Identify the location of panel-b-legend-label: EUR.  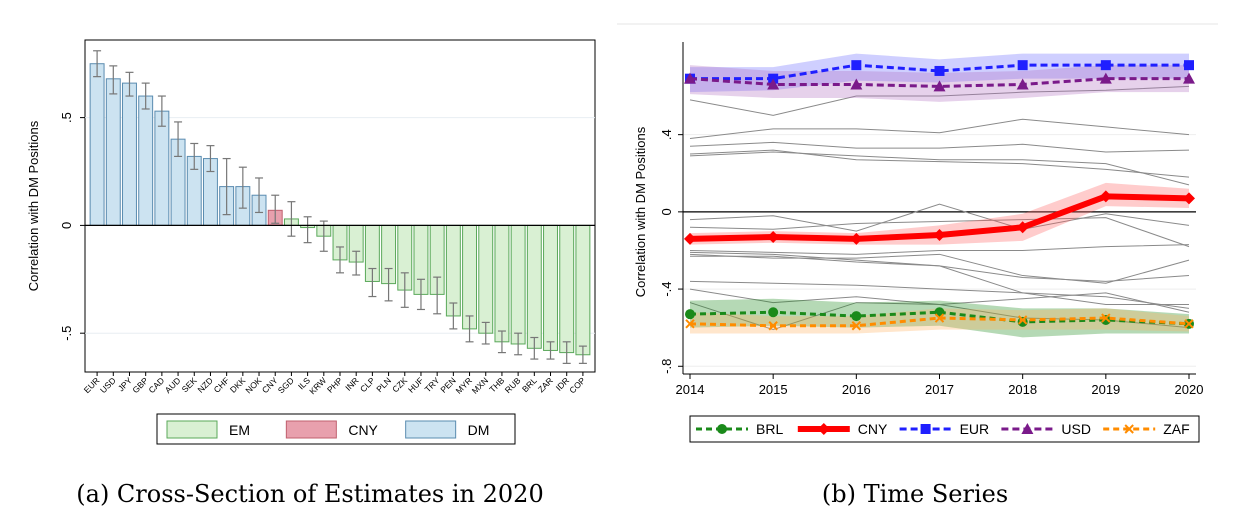
(975, 429).